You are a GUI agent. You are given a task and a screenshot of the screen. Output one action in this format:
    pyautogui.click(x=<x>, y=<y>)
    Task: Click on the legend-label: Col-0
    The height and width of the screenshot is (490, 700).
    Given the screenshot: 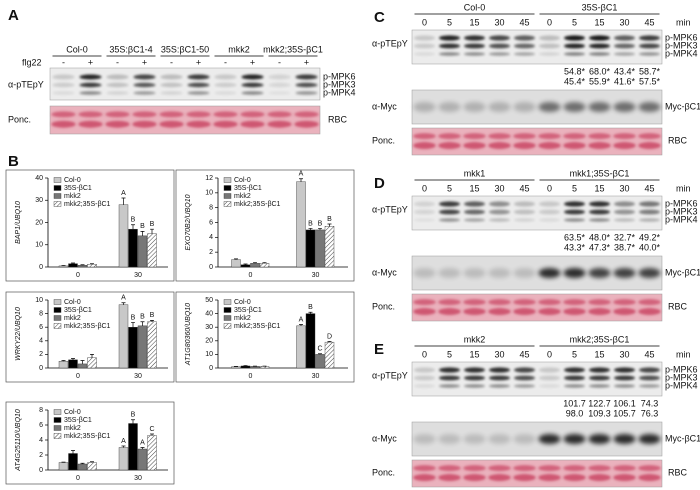 What is the action you would take?
    pyautogui.click(x=72, y=412)
    